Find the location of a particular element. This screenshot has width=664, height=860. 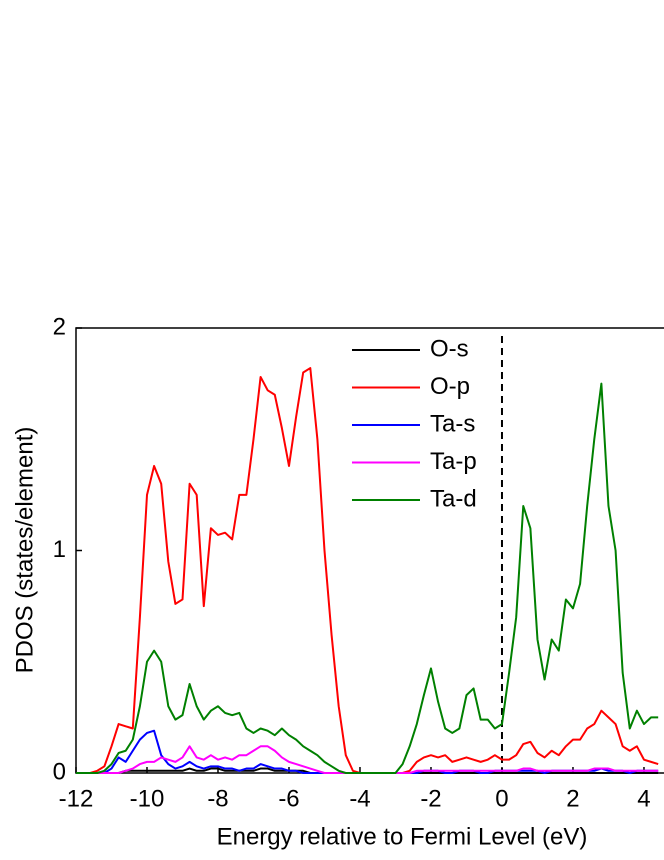

y-tick-label: 0 is located at coordinates (59, 771).